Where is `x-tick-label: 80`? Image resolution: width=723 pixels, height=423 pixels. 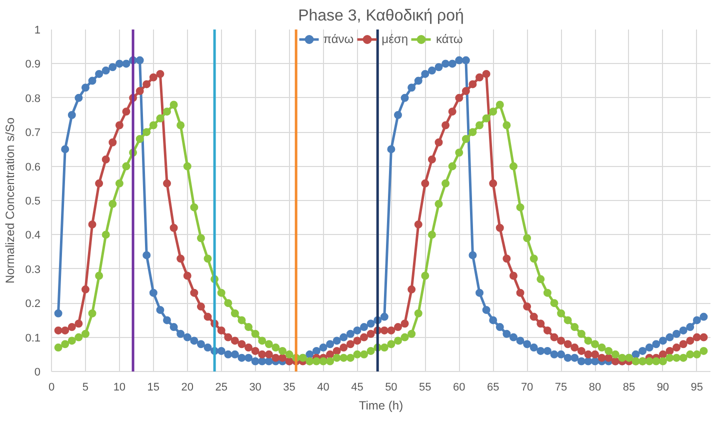 x-tick-label: 80 is located at coordinates (595, 388).